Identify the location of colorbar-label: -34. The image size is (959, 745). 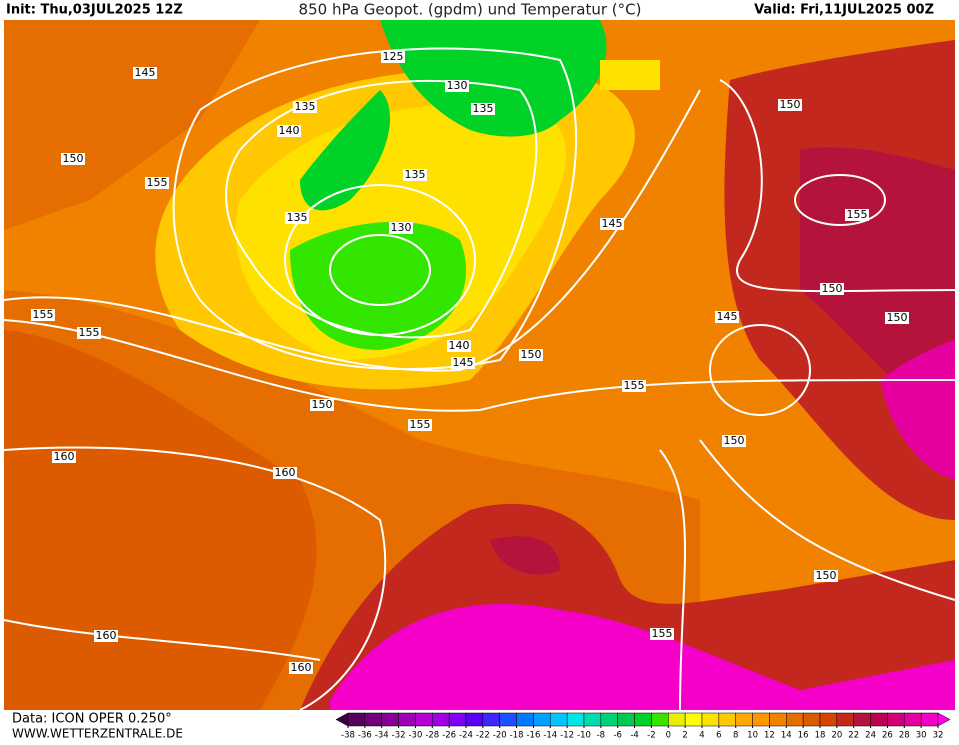
(382, 736).